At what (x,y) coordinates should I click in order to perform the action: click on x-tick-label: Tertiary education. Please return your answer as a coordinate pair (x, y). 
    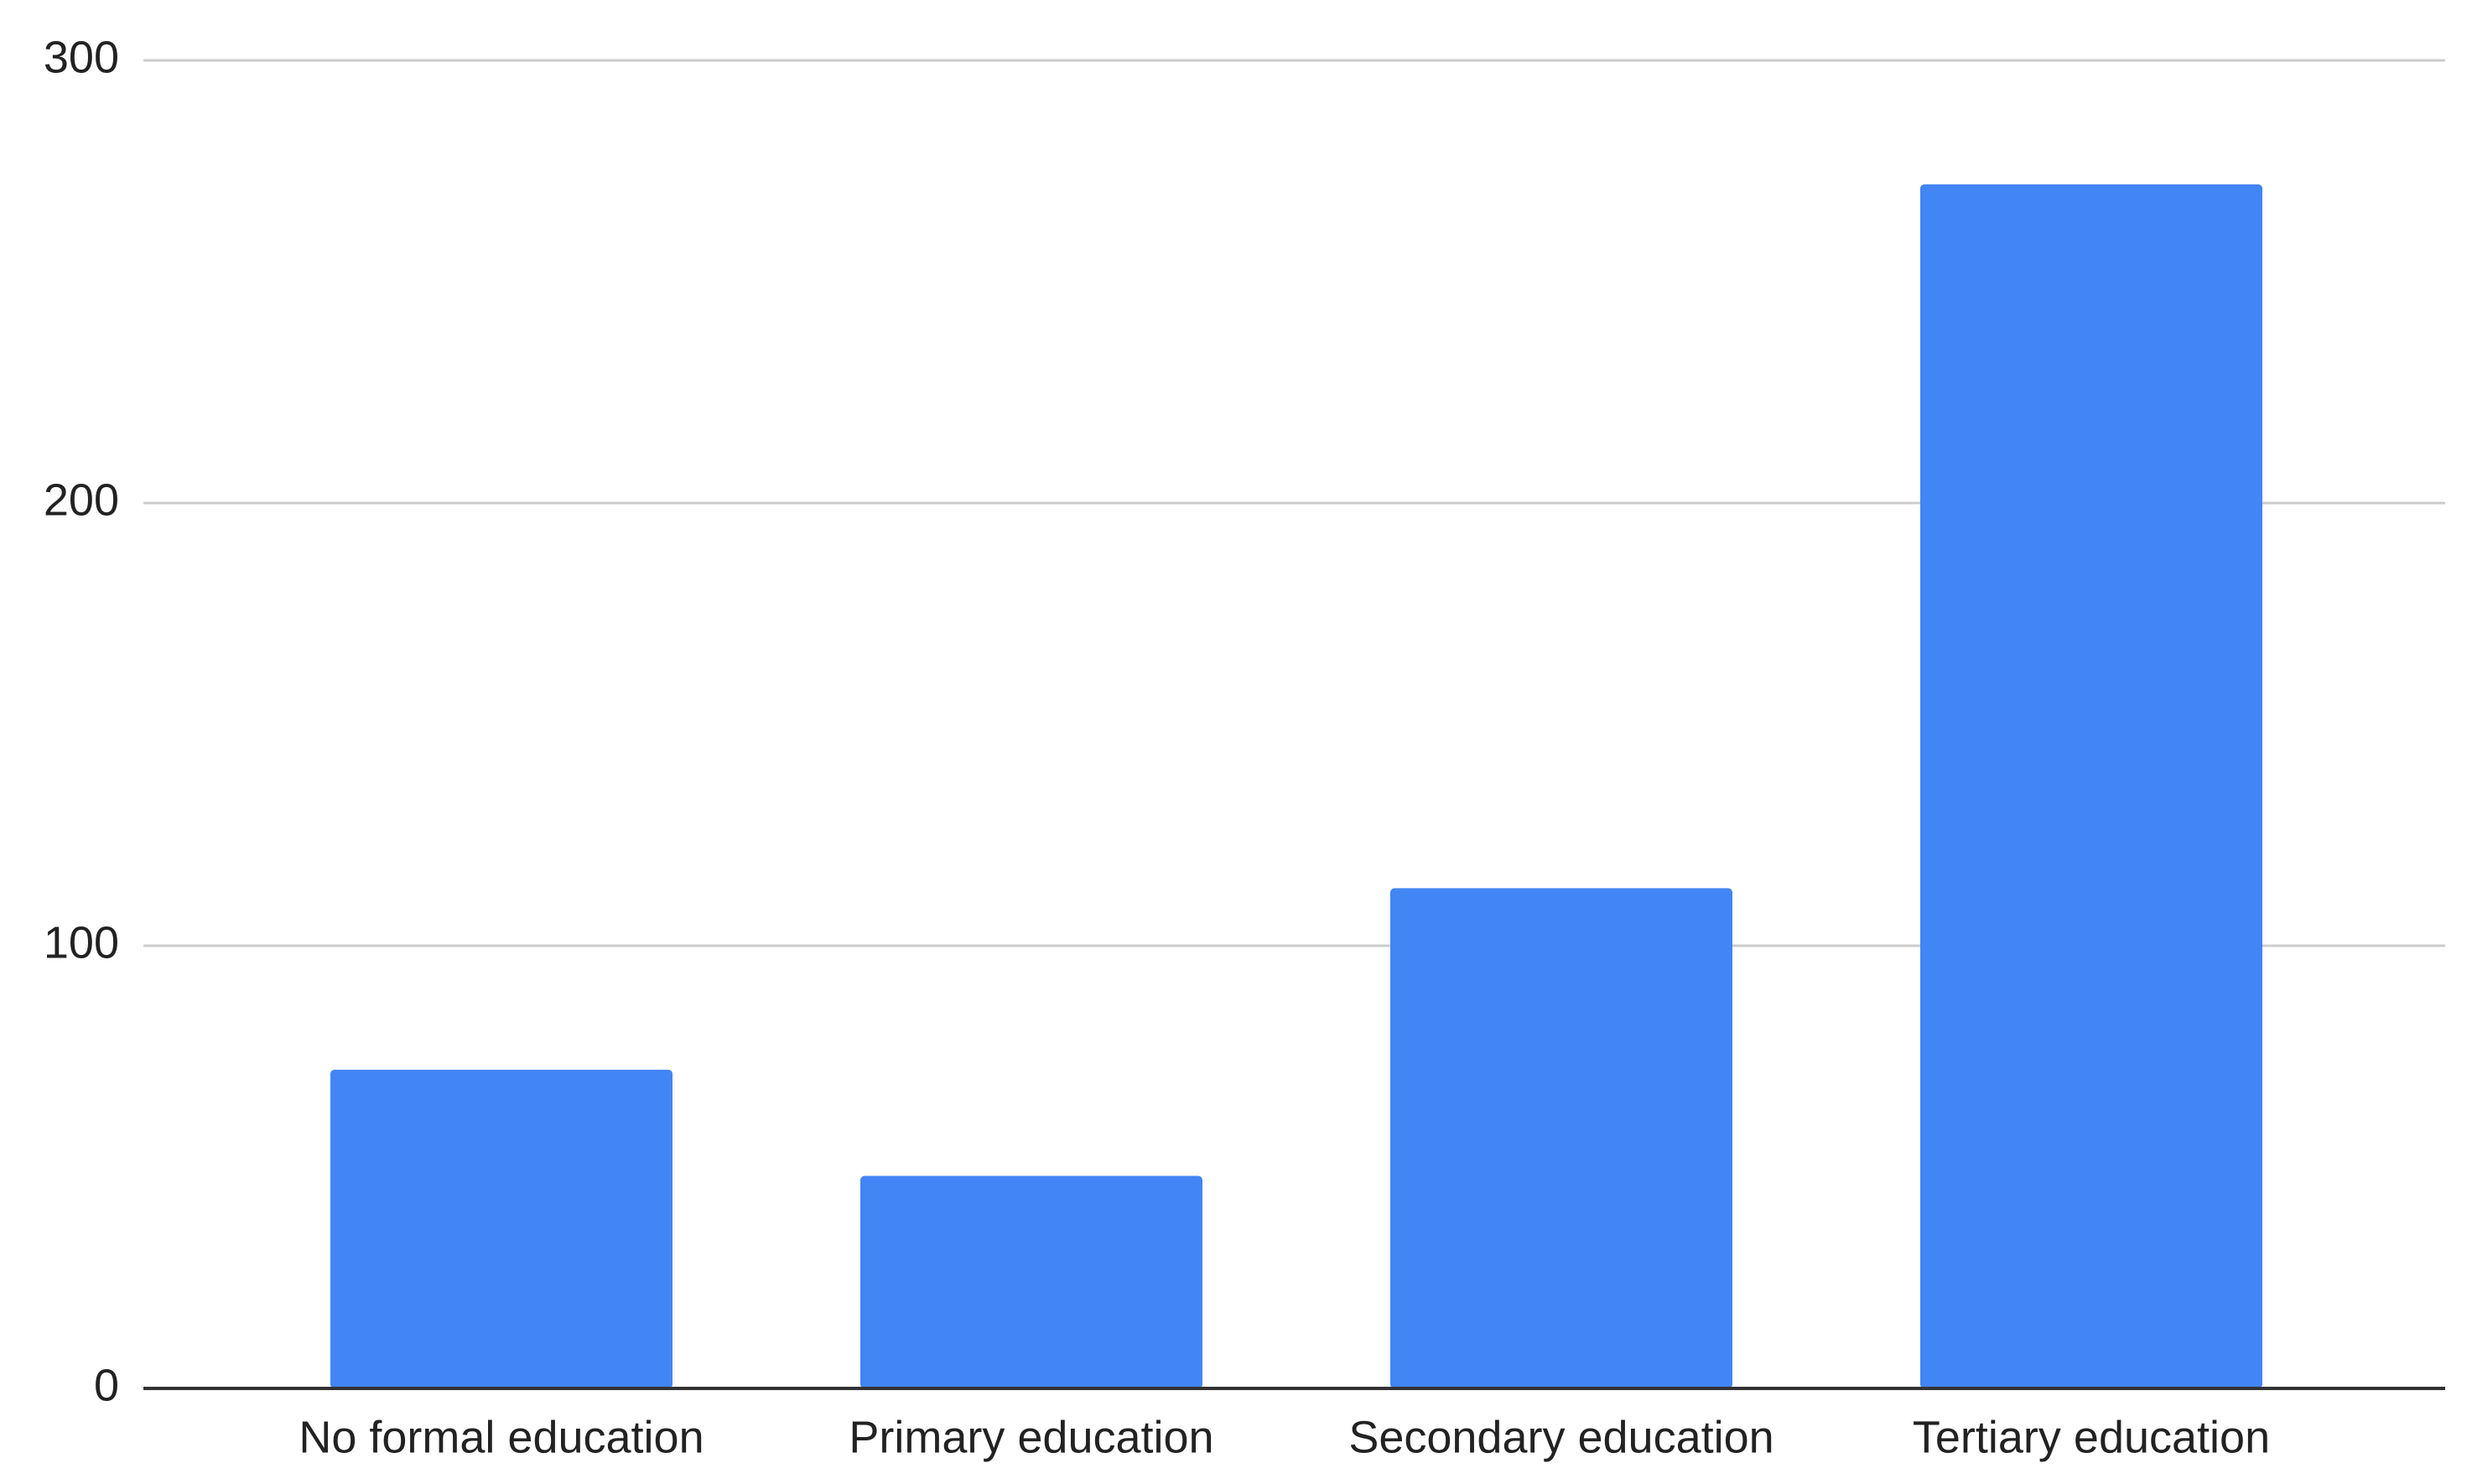
    Looking at the image, I should click on (2091, 1437).